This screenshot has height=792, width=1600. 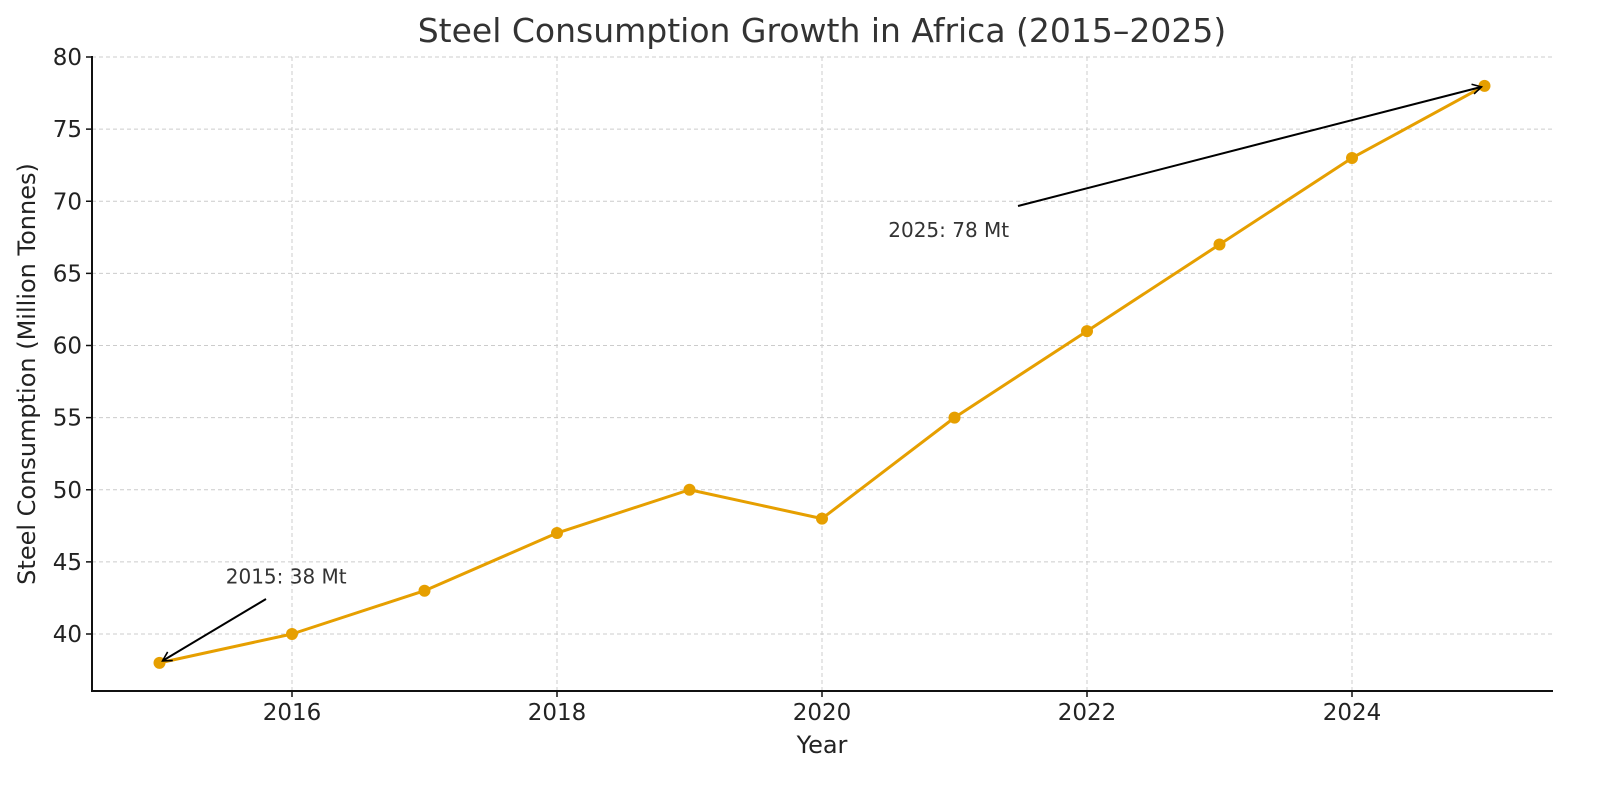 What do you see at coordinates (557, 713) in the screenshot?
I see `x-tick-label: 2018` at bounding box center [557, 713].